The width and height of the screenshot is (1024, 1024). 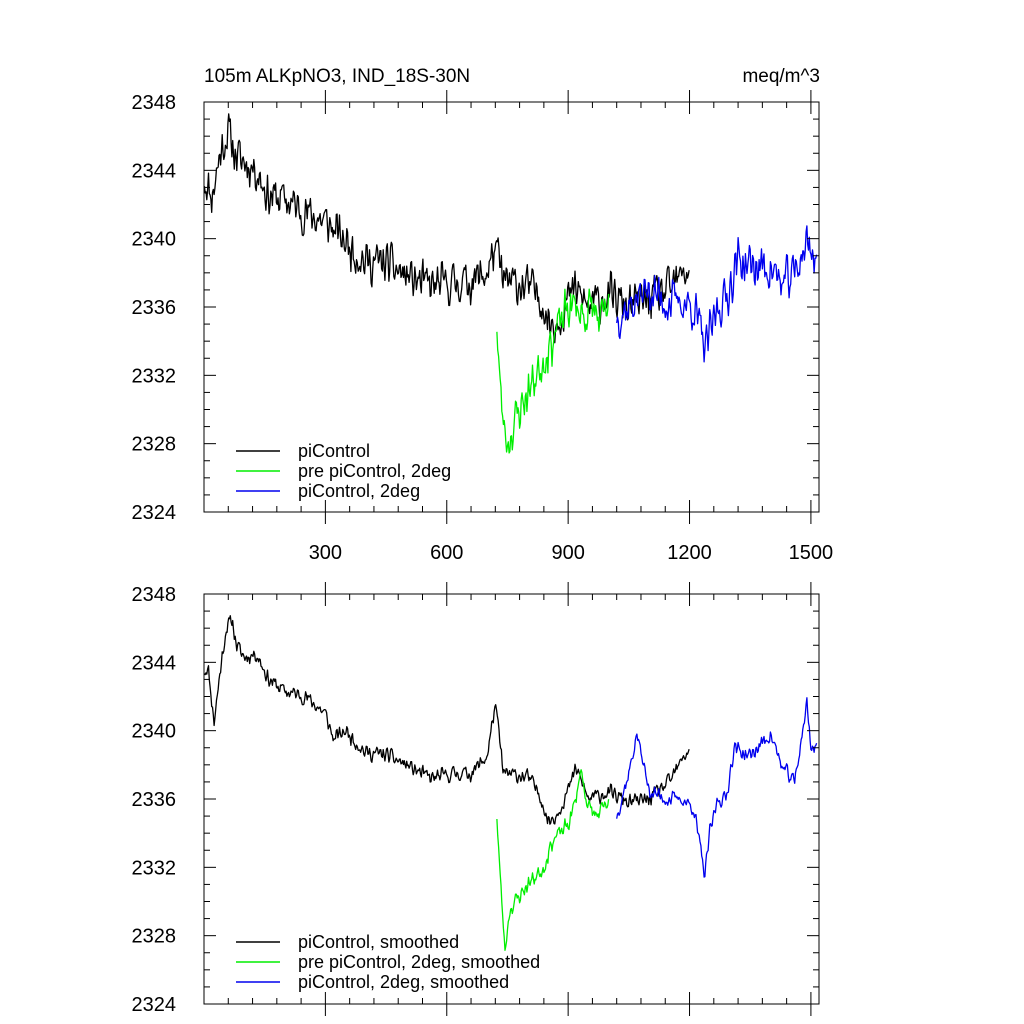 What do you see at coordinates (378, 942) in the screenshot?
I see `legend-label: piControl, smoothed` at bounding box center [378, 942].